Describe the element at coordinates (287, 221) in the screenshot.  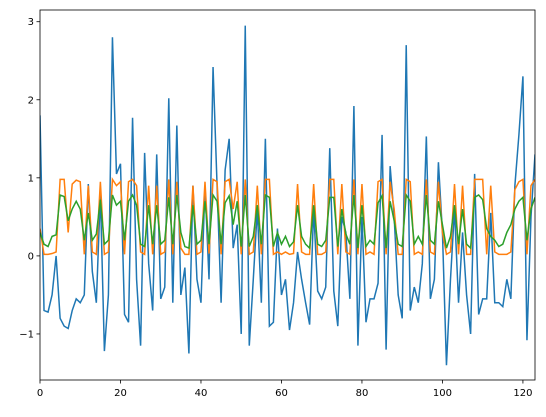
I see `line` at that location.